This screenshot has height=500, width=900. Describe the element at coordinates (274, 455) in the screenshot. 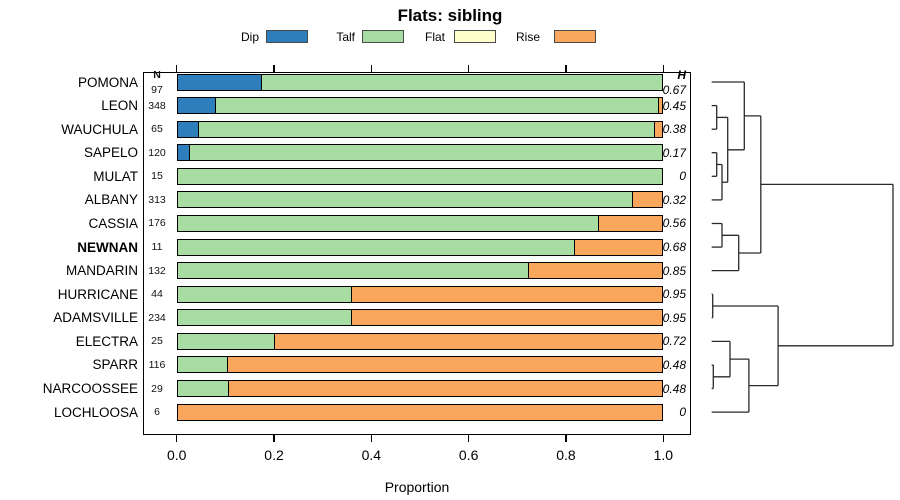

I see `x-tick-label: 0.2` at that location.